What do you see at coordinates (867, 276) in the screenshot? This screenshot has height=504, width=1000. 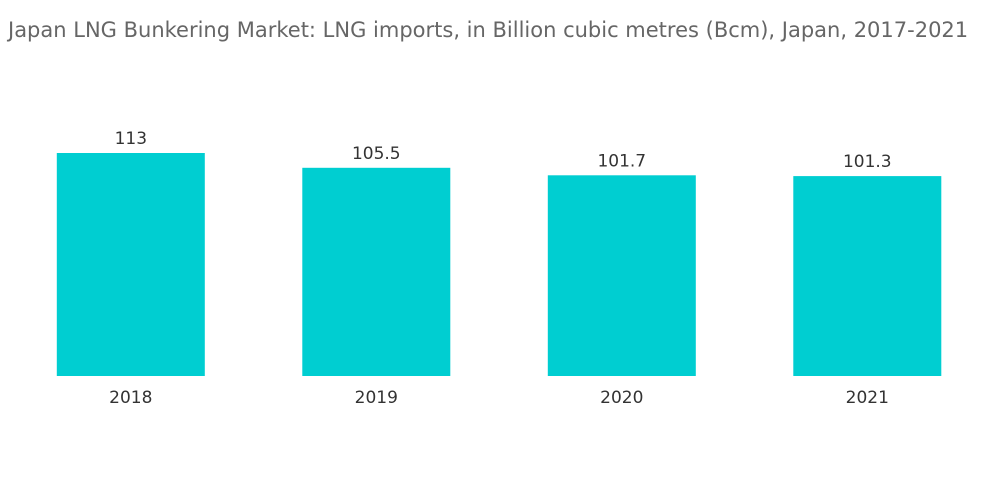 I see `bar-2021` at bounding box center [867, 276].